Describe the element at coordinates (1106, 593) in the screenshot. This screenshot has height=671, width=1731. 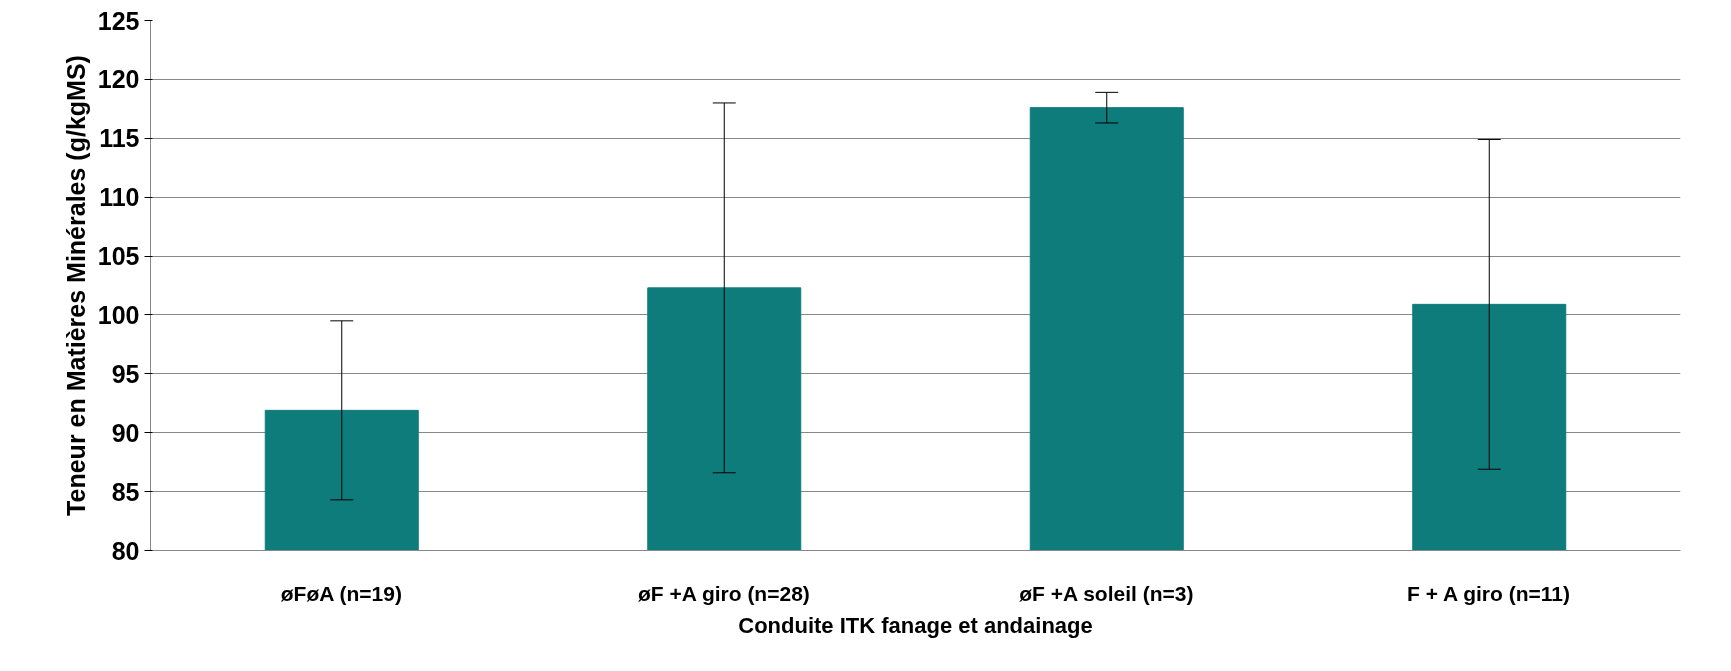
I see `x-tick-label: øF +A soleil (n=3)` at that location.